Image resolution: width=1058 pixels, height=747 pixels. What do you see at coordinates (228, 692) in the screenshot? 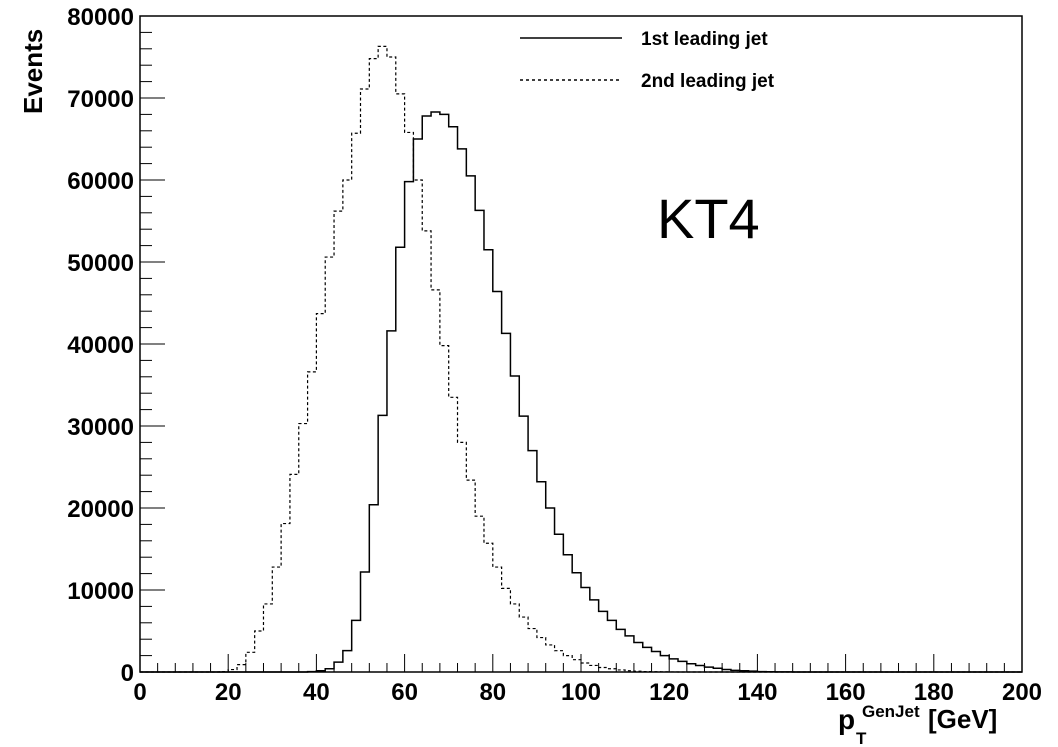
I see `x-tick-label: 20` at bounding box center [228, 692].